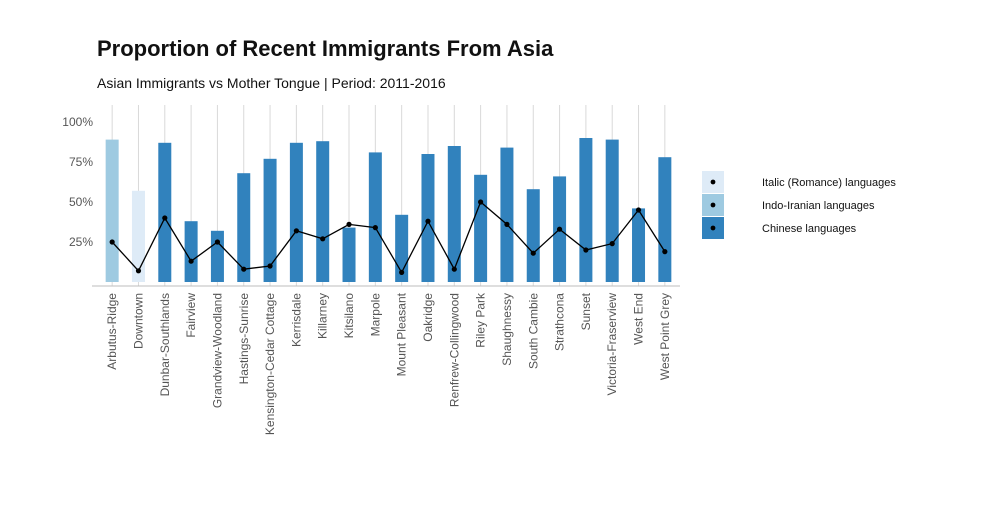 The width and height of the screenshot is (981, 525). I want to click on x-tick-label: Downtown, so click(138, 321).